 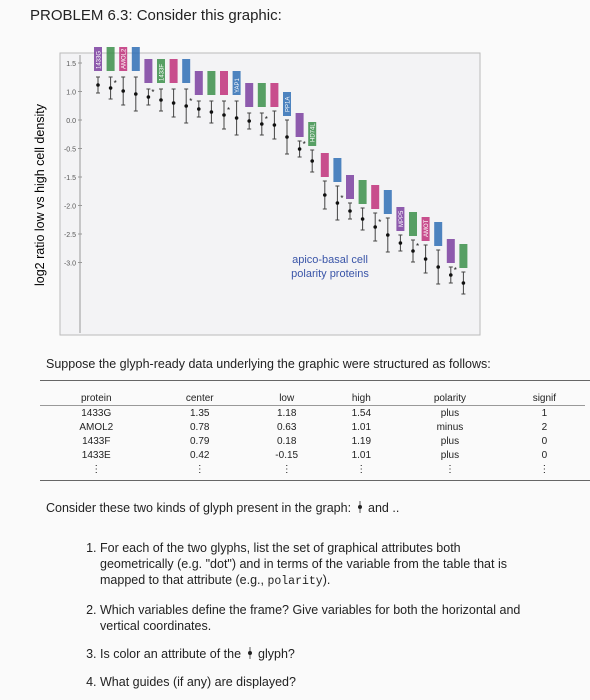 I want to click on table-cell: 0.63, so click(x=286, y=427).